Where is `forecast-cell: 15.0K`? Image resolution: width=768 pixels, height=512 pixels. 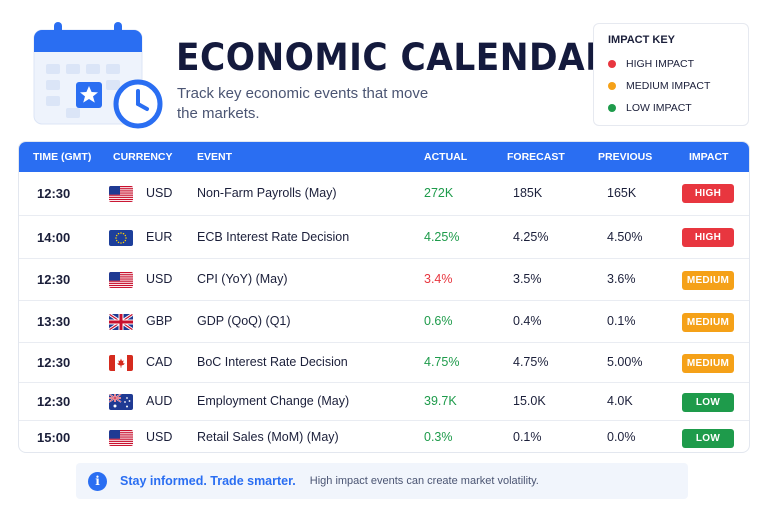
forecast-cell: 15.0K is located at coordinates (529, 401).